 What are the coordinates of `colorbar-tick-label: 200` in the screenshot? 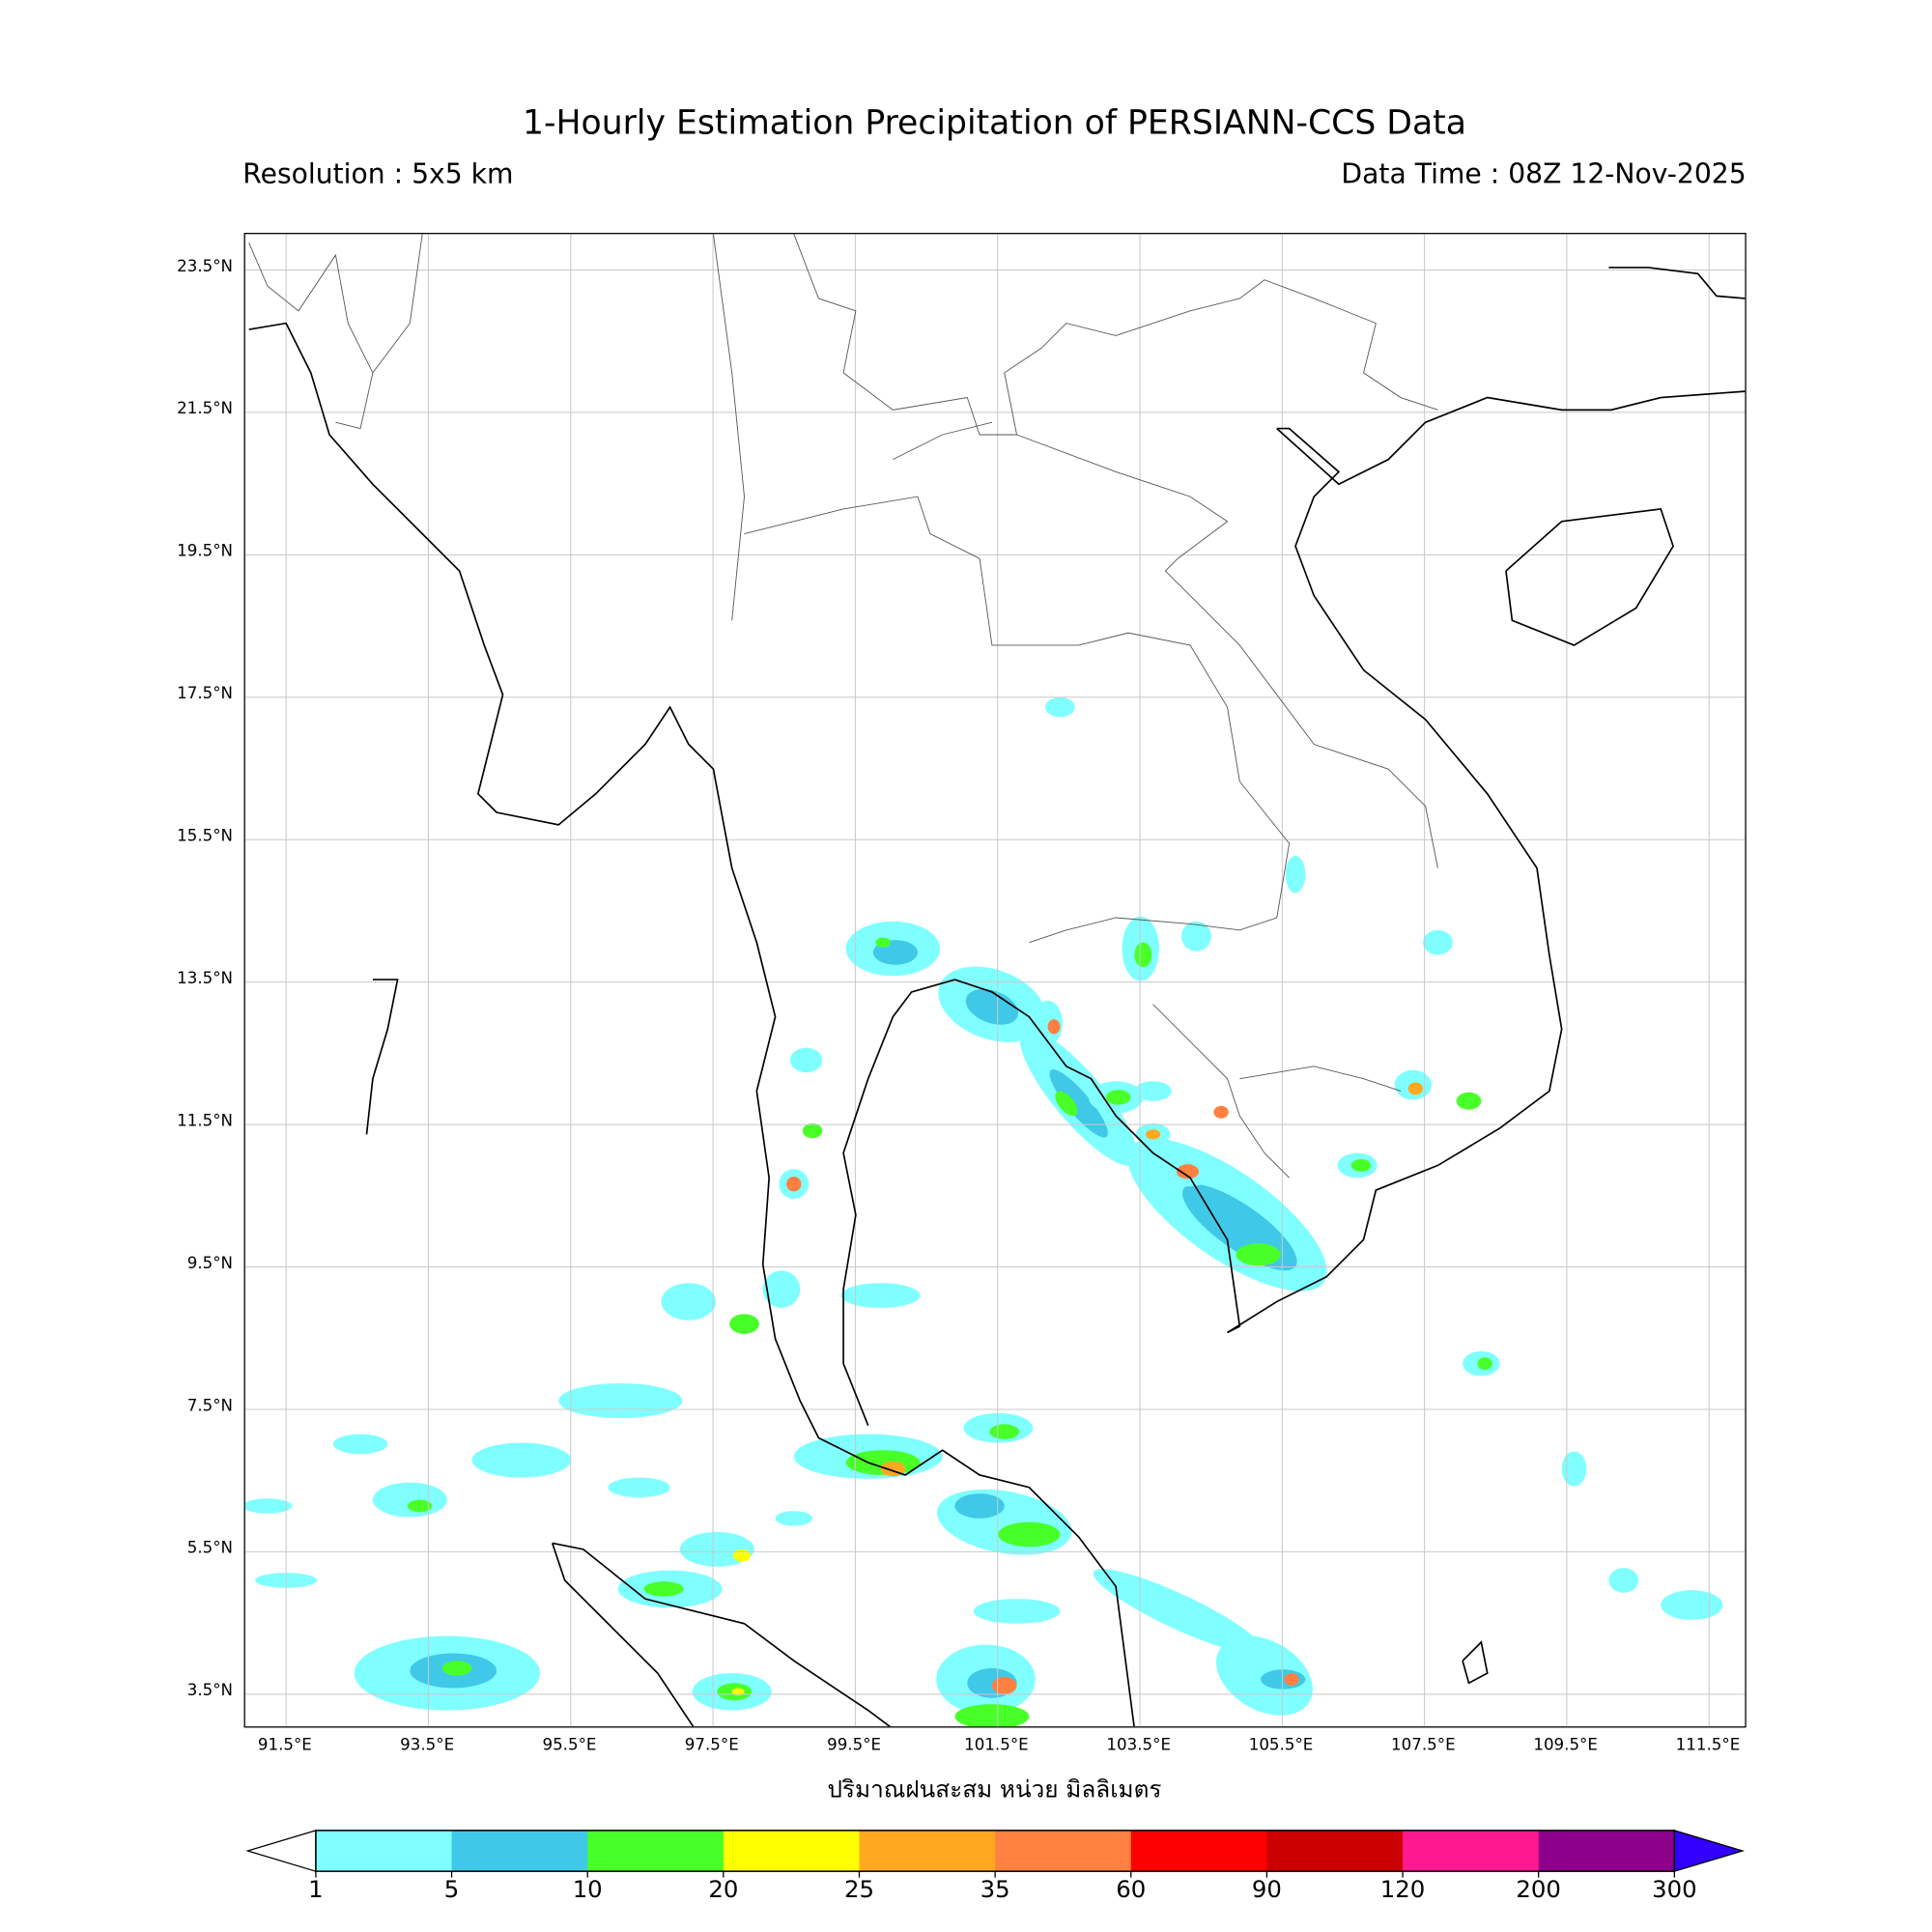 It's located at (1538, 1890).